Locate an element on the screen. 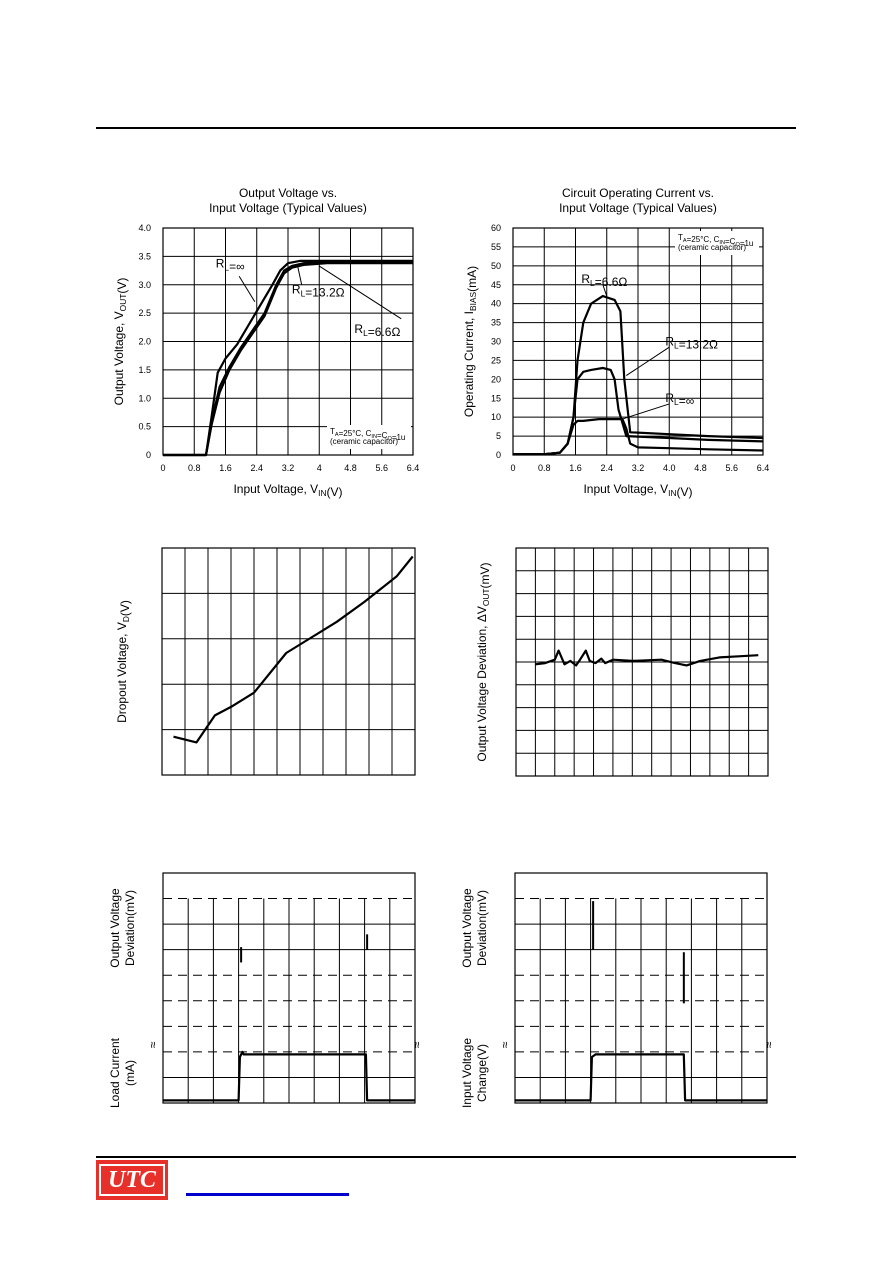 The height and width of the screenshot is (1263, 892). y-axis-label: Output Voltage, VOUT(V) is located at coordinates (120, 342).